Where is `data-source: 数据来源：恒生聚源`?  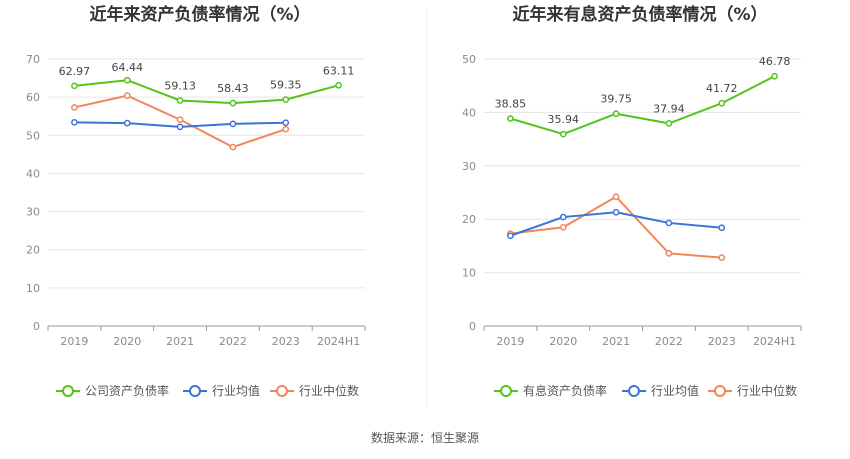 data-source: 数据来源：恒生聚源 is located at coordinates (425, 437).